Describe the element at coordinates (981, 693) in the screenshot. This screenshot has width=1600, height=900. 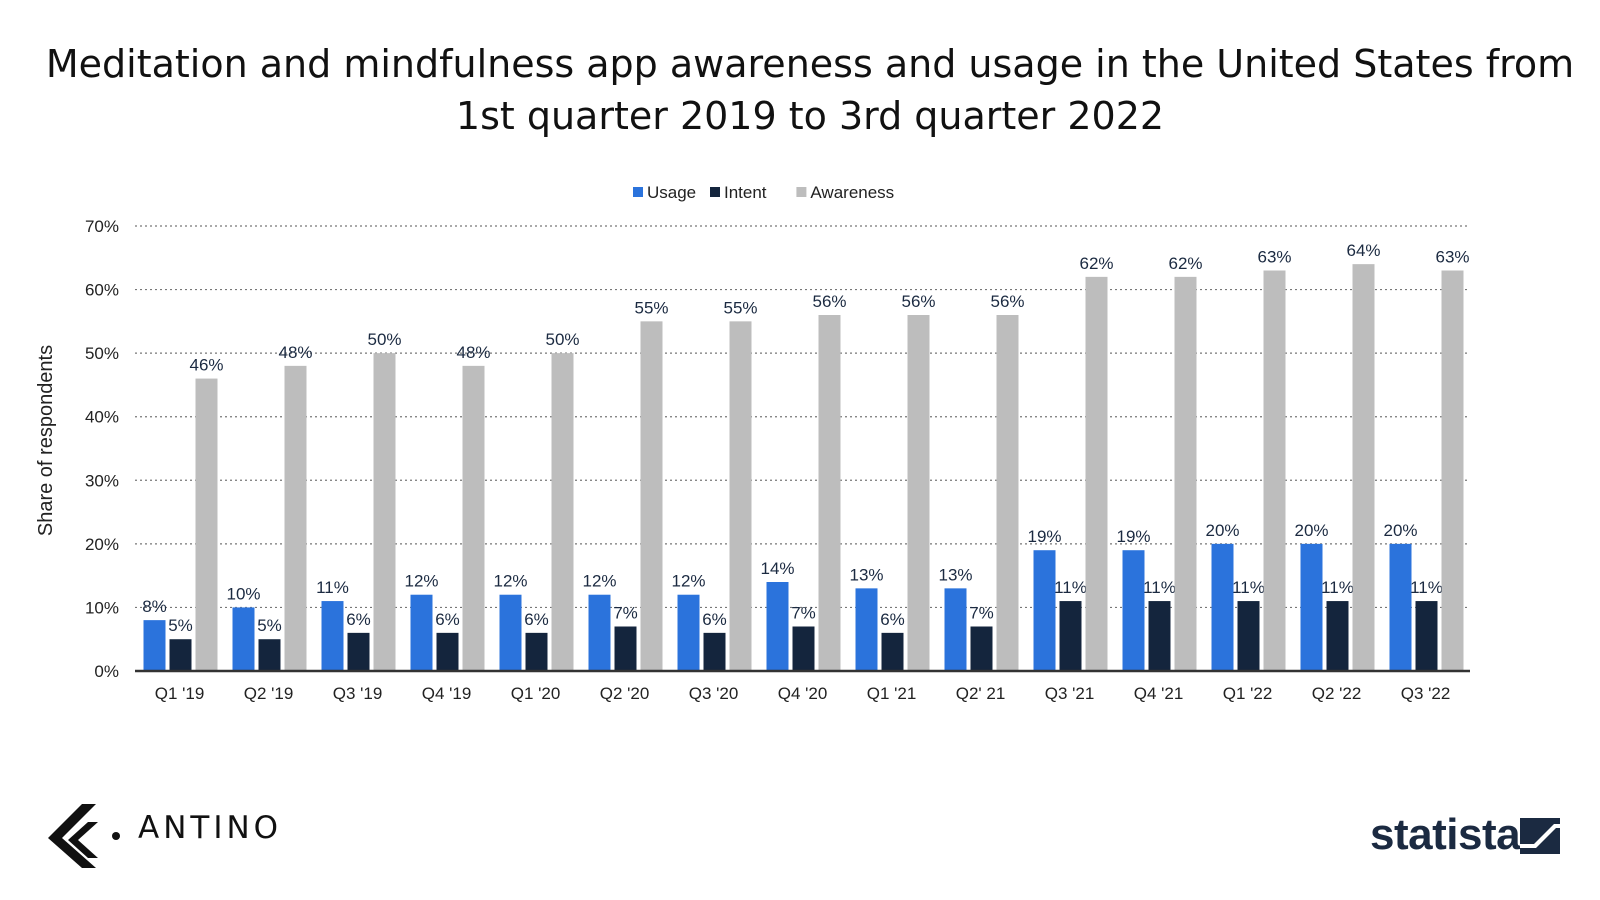
I see `x-tick-label: Q2' 21` at that location.